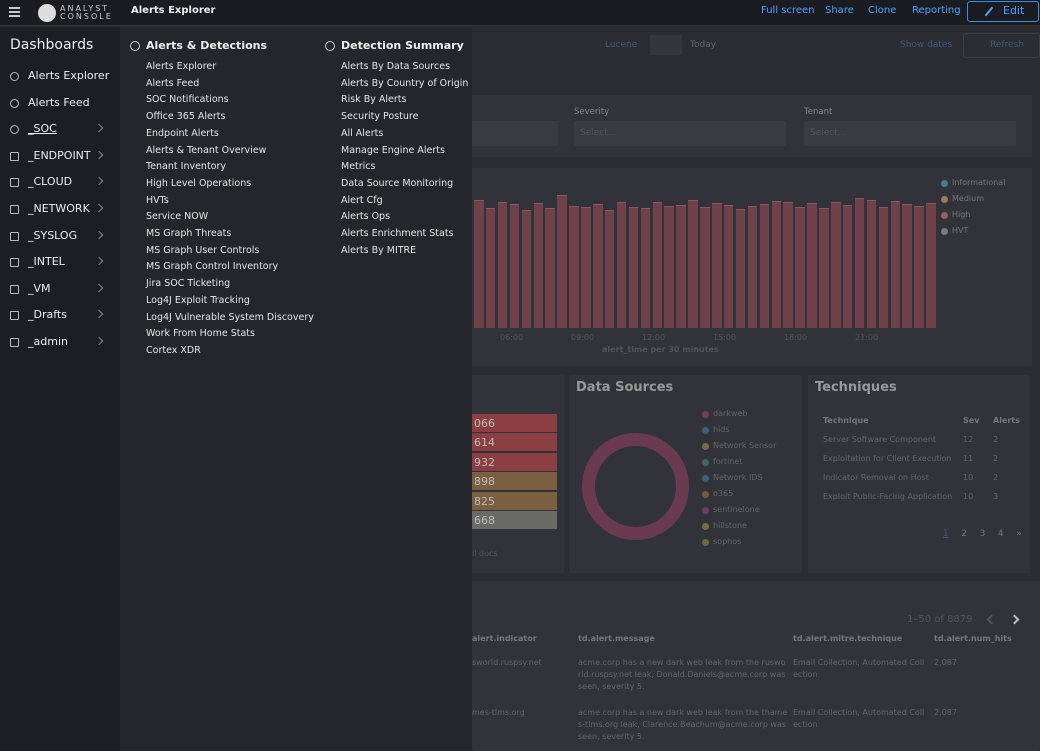 This screenshot has width=1040, height=751. What do you see at coordinates (200, 334) in the screenshot?
I see `flyout-link: Work From Home Stats` at bounding box center [200, 334].